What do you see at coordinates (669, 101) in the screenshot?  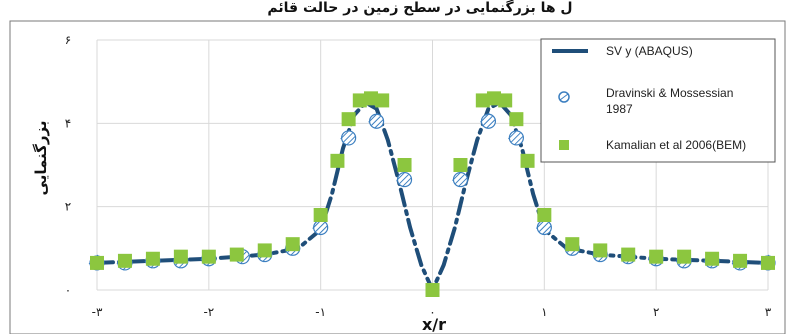 I see `legend-label-dravinski: Dravinski & Mossessian 1987` at bounding box center [669, 101].